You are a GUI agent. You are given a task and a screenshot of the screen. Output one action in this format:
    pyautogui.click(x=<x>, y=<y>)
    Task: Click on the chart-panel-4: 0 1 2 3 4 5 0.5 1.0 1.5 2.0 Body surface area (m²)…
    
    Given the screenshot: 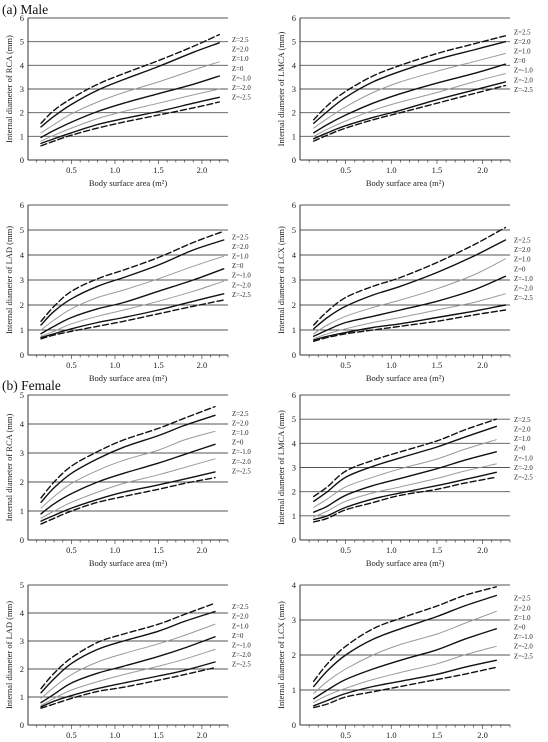 What is the action you would take?
    pyautogui.click(x=127, y=479)
    